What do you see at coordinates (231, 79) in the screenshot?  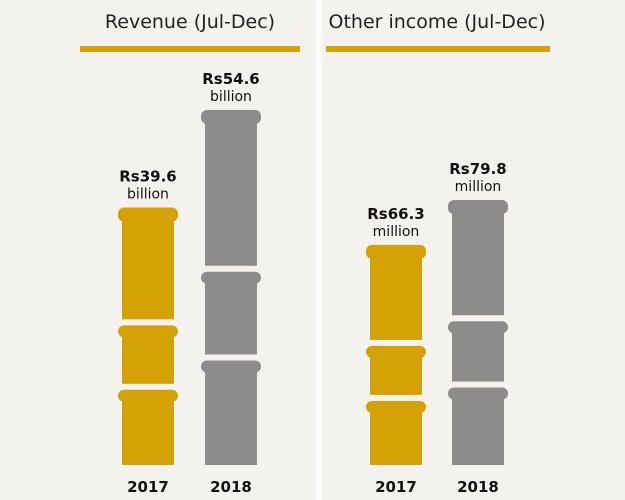 I see `value-label: Rs54.6` at bounding box center [231, 79].